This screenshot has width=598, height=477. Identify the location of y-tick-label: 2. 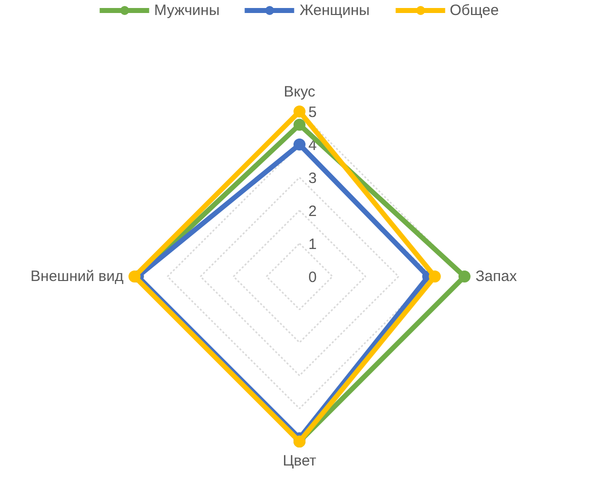
(312, 211).